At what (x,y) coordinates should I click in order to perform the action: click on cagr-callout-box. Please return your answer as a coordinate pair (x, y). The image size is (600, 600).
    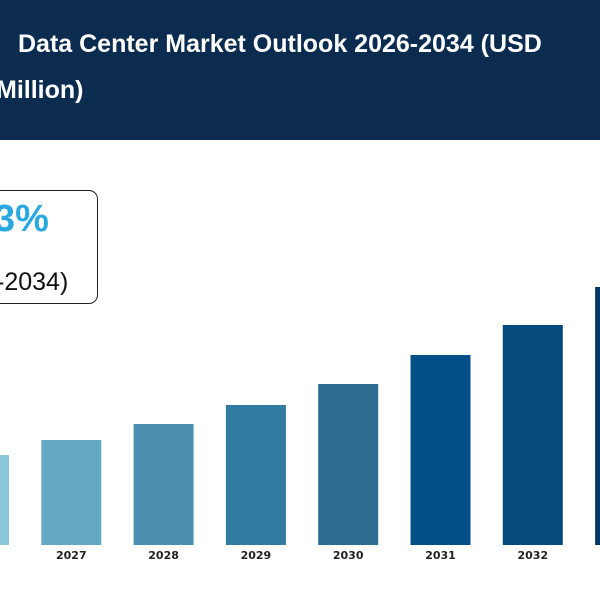
    Looking at the image, I should click on (49, 247).